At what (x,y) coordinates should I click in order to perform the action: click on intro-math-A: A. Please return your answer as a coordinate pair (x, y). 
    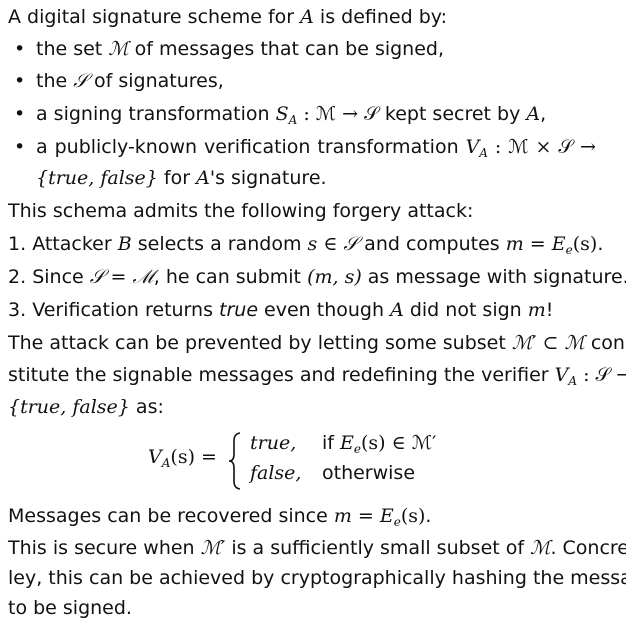
    Looking at the image, I should click on (307, 17).